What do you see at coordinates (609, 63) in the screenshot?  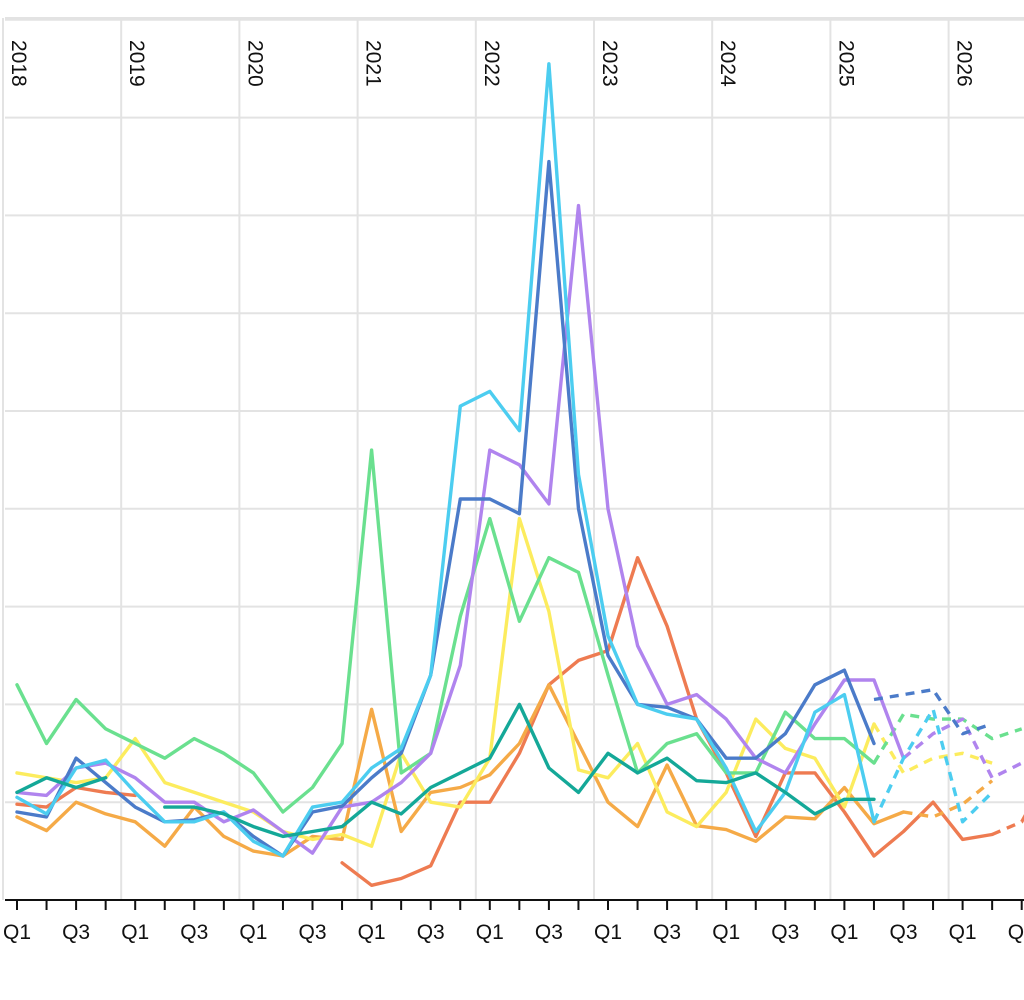 I see `year-label: 2023` at bounding box center [609, 63].